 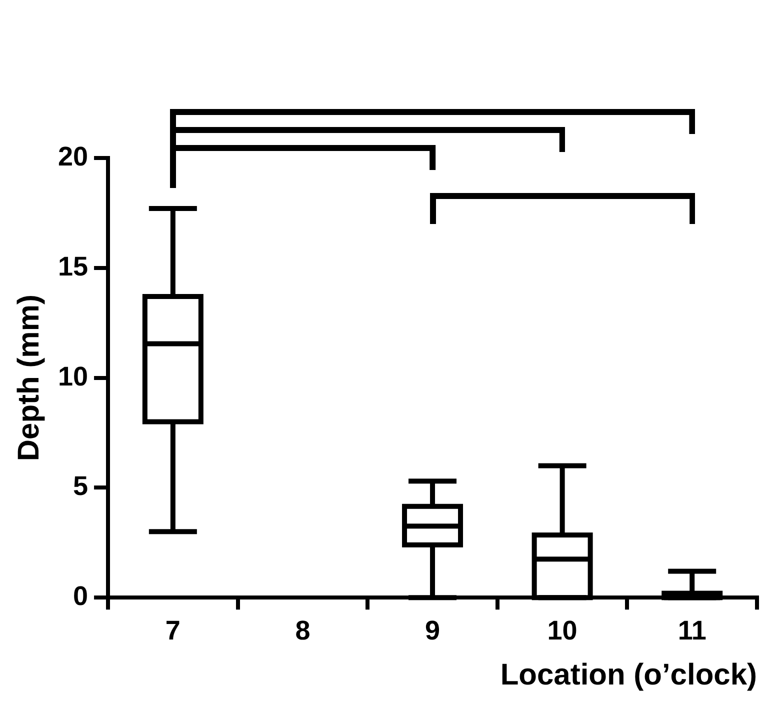 What do you see at coordinates (29, 378) in the screenshot?
I see `y-axis-title: Depth (mm)` at bounding box center [29, 378].